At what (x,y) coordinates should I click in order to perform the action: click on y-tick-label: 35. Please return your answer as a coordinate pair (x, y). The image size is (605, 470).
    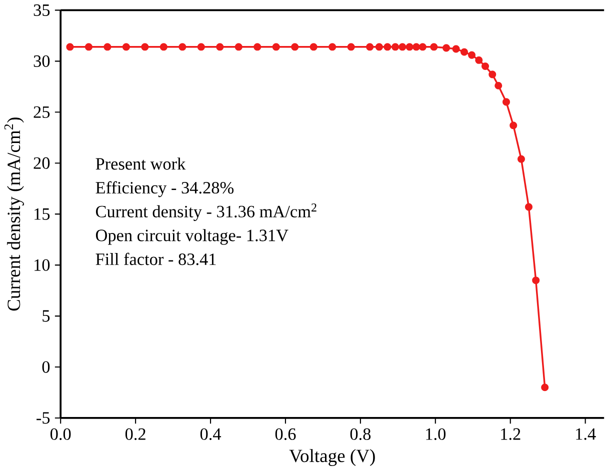
    Looking at the image, I should click on (42, 10).